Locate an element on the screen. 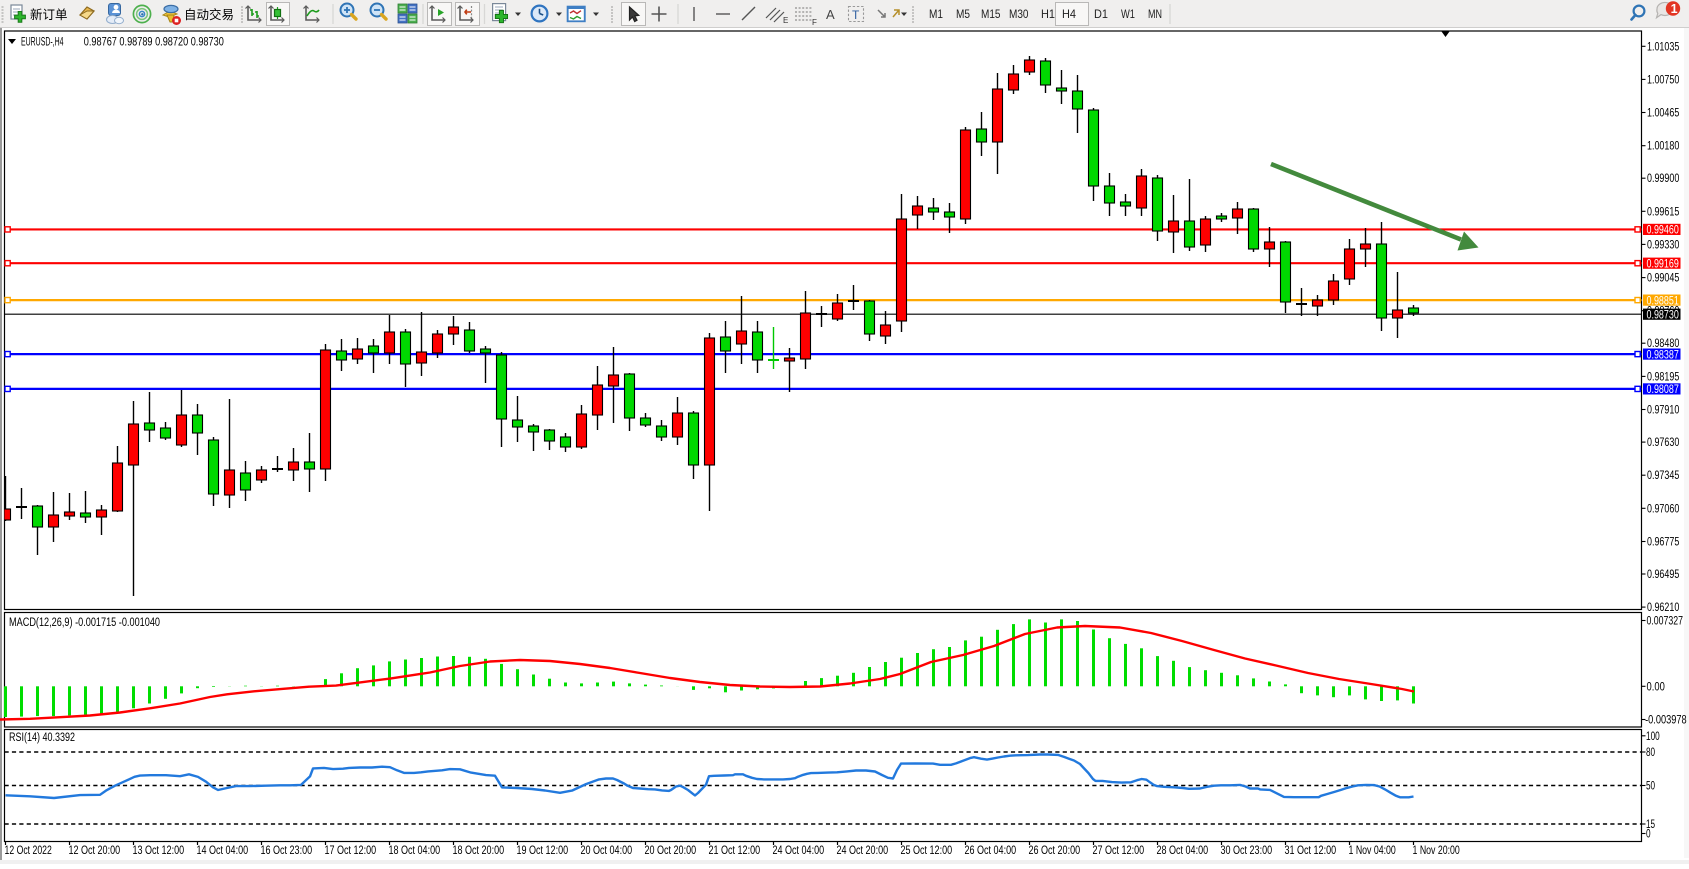 The height and width of the screenshot is (869, 1689). svg-text: 1.00465 is located at coordinates (1663, 114).